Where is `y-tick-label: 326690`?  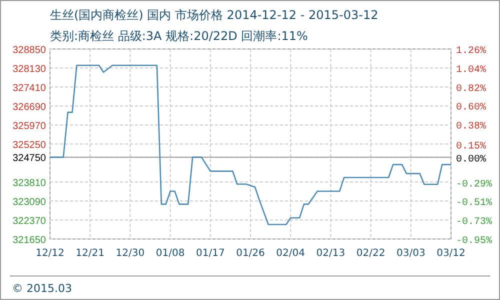 y-tick-label: 326690 is located at coordinates (29, 107).